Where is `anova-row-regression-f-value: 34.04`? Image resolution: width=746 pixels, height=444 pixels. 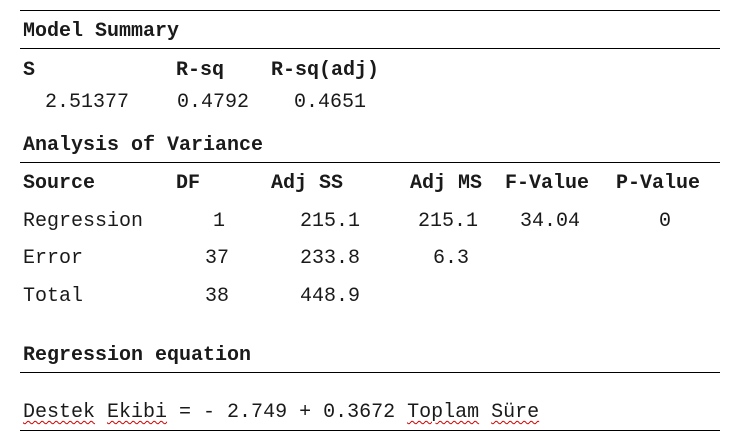 anova-row-regression-f-value: 34.04 is located at coordinates (550, 221).